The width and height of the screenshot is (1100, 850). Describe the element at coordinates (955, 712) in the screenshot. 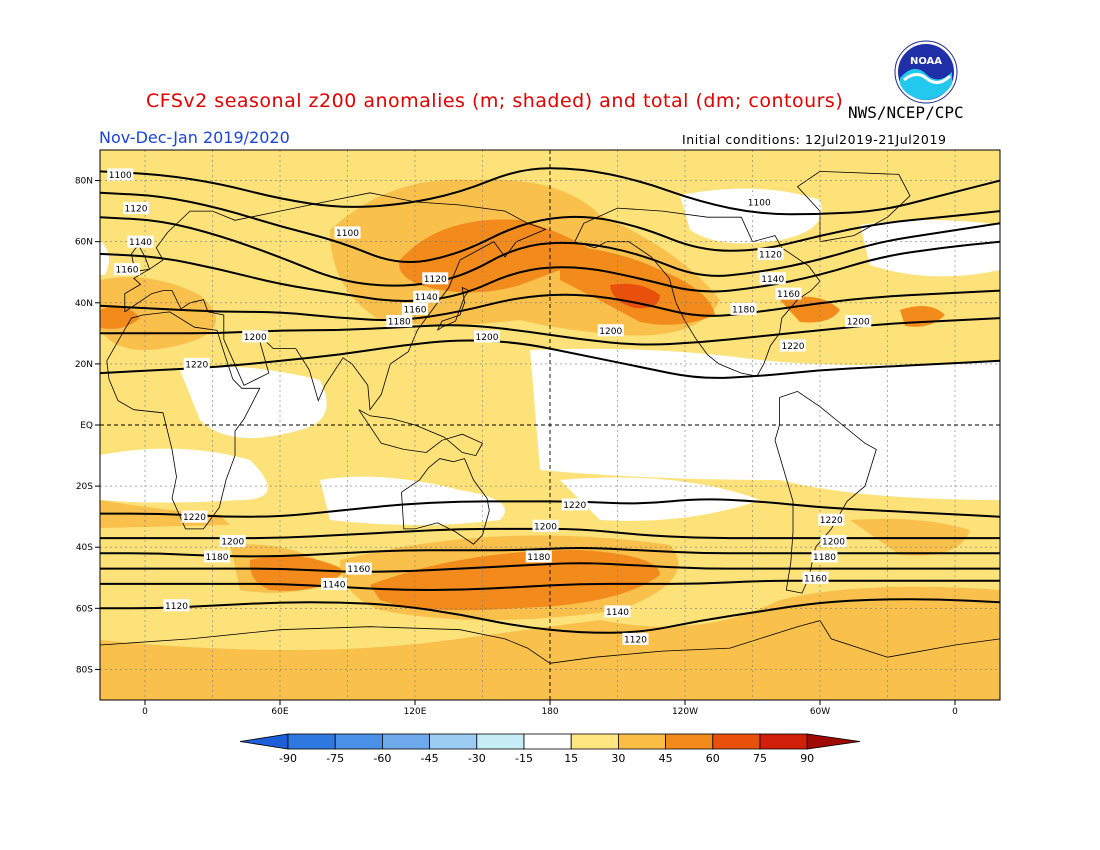

I see `lon-tick-label: 0` at that location.